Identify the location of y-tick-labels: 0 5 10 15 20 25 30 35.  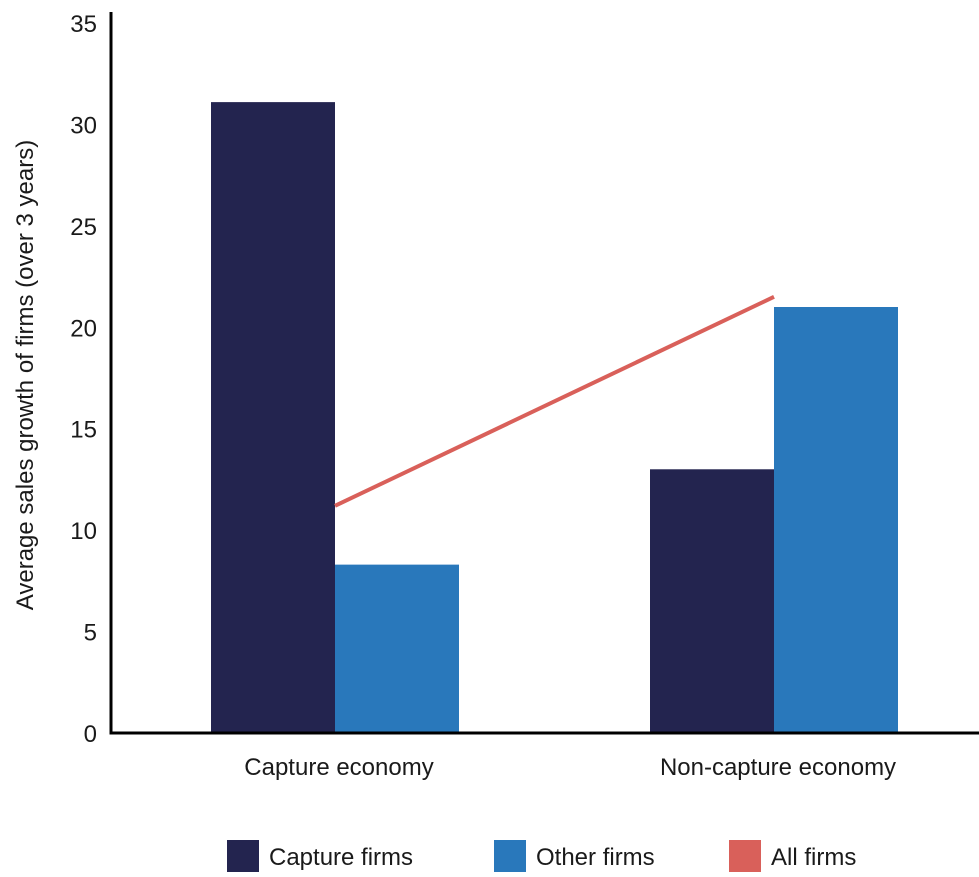
(83, 379).